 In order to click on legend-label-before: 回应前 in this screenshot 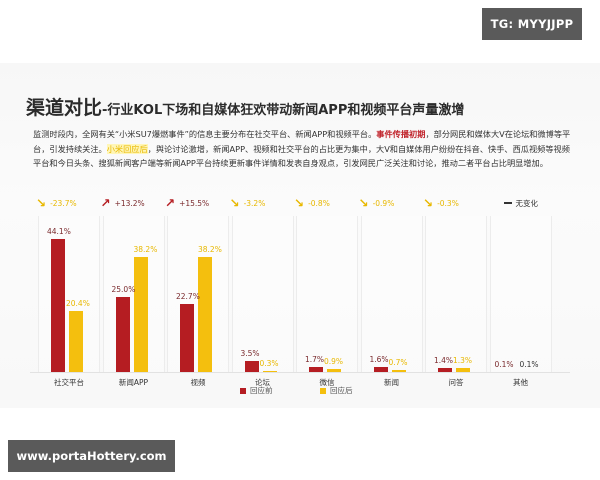, I will do `click(261, 390)`.